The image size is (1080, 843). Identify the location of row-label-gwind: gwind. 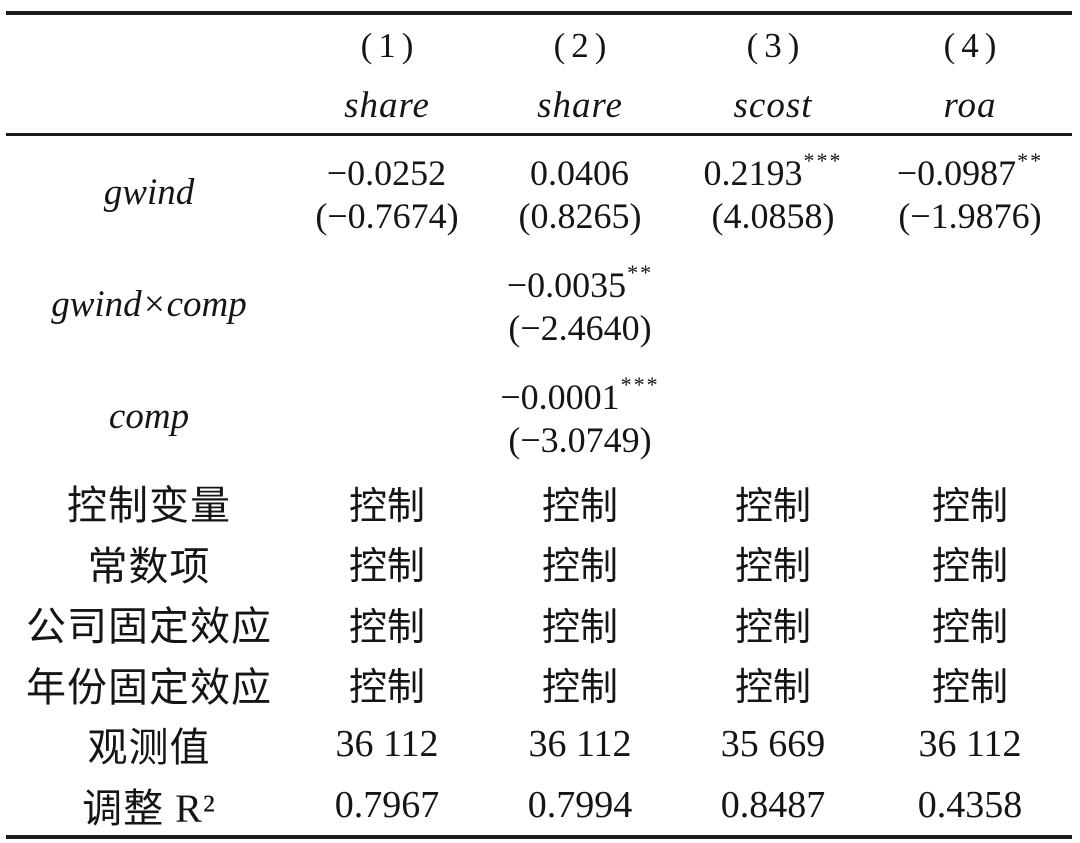
(149, 192).